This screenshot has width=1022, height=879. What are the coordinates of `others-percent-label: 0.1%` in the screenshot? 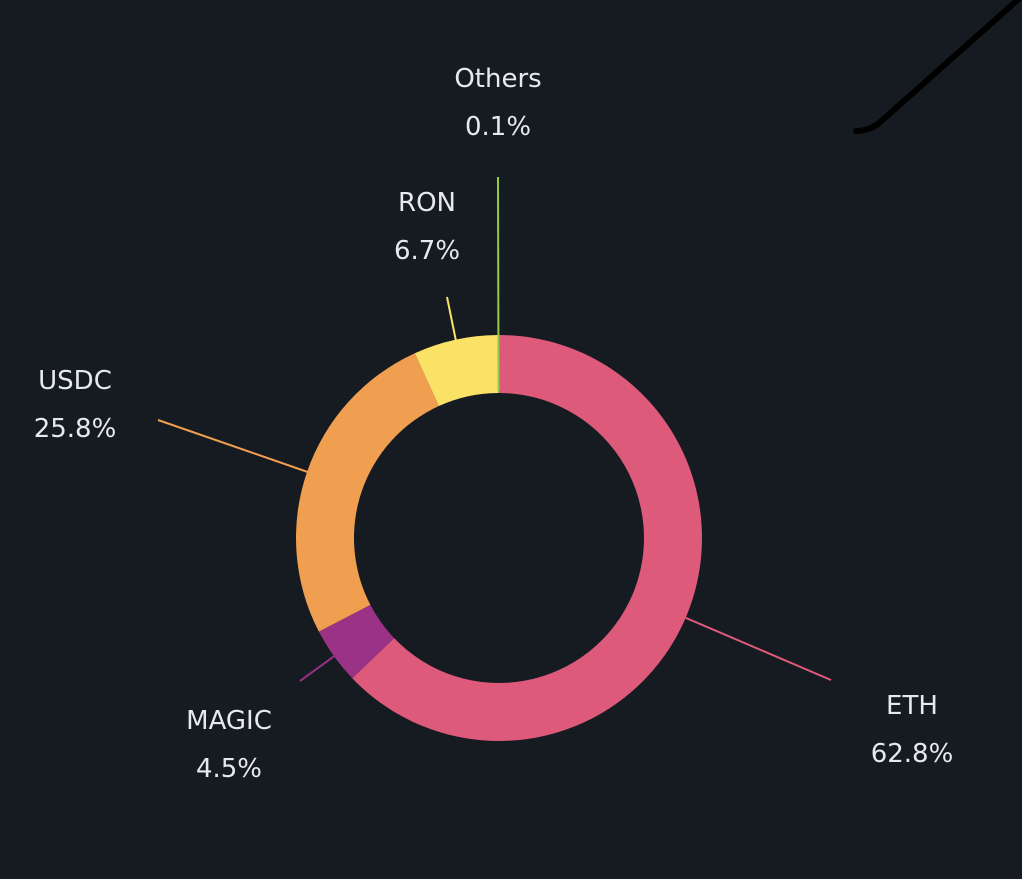 It's located at (498, 127).